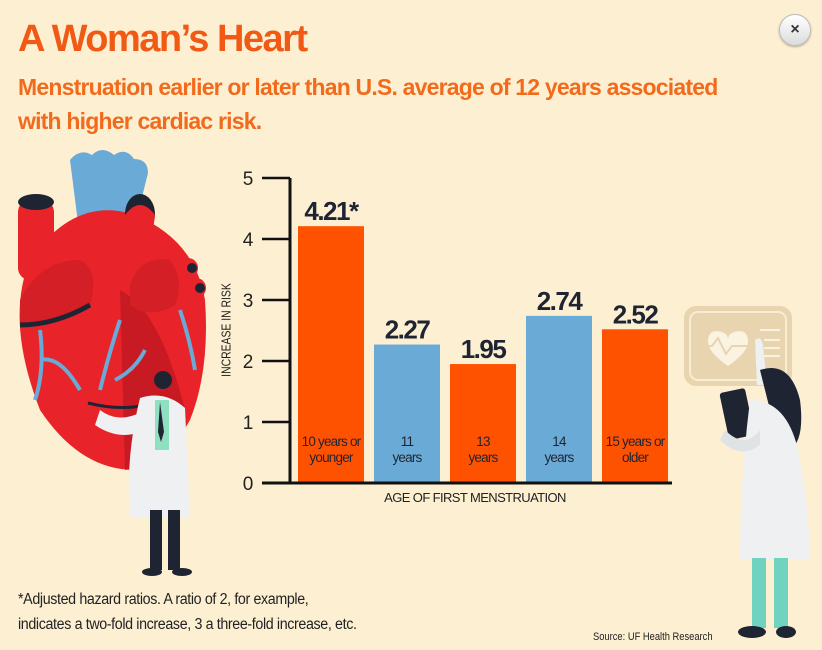  Describe the element at coordinates (248, 484) in the screenshot. I see `y-tick-label-0: 0` at that location.